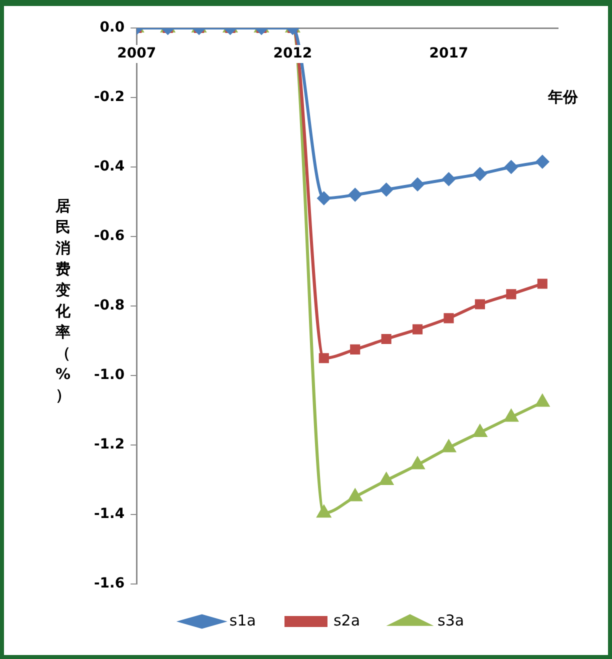 The height and width of the screenshot is (659, 612). What do you see at coordinates (63, 300) in the screenshot?
I see `text: 居民消费变化率（%）` at bounding box center [63, 300].